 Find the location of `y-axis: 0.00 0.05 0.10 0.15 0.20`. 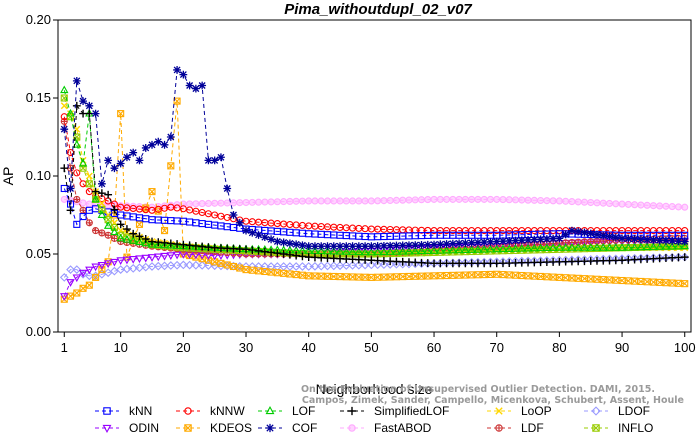

y-axis: 0.00 0.05 0.10 0.15 0.20 is located at coordinates (42, 175).